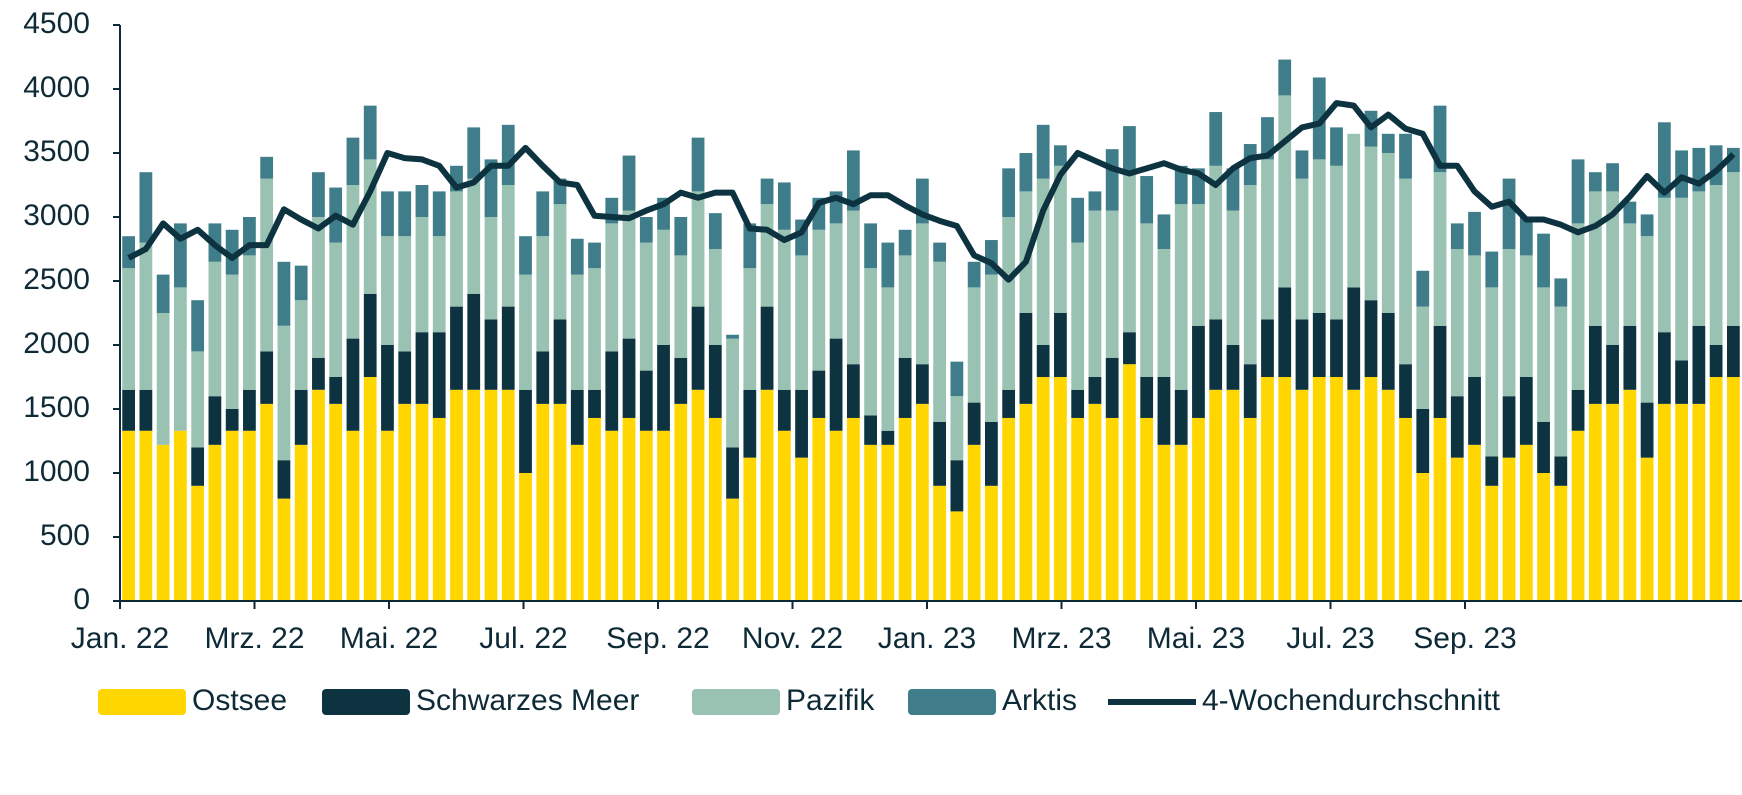  I want to click on x-tick-label: Mai. 22, so click(389, 638).